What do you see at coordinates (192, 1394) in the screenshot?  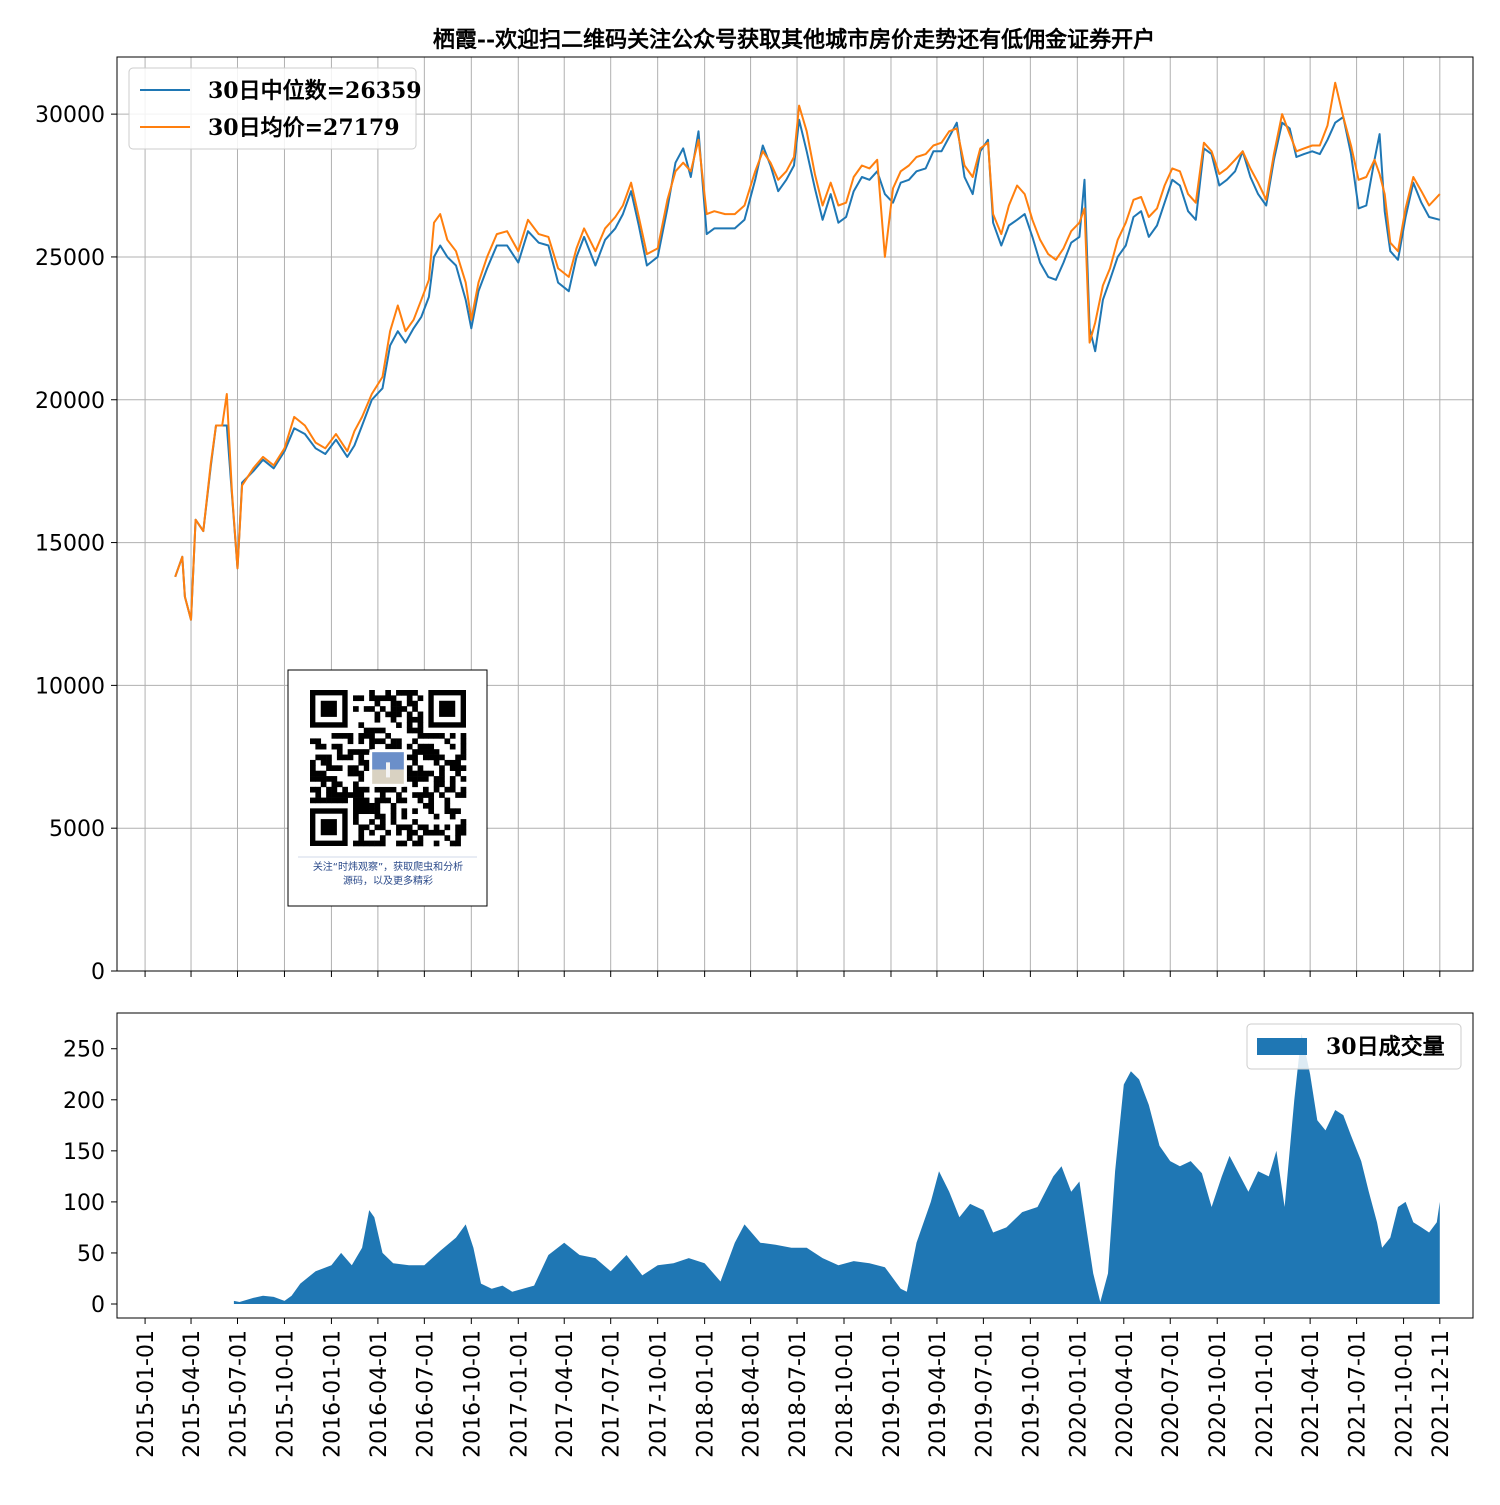 I see `x-tick-label: 2015-04-01` at bounding box center [192, 1394].